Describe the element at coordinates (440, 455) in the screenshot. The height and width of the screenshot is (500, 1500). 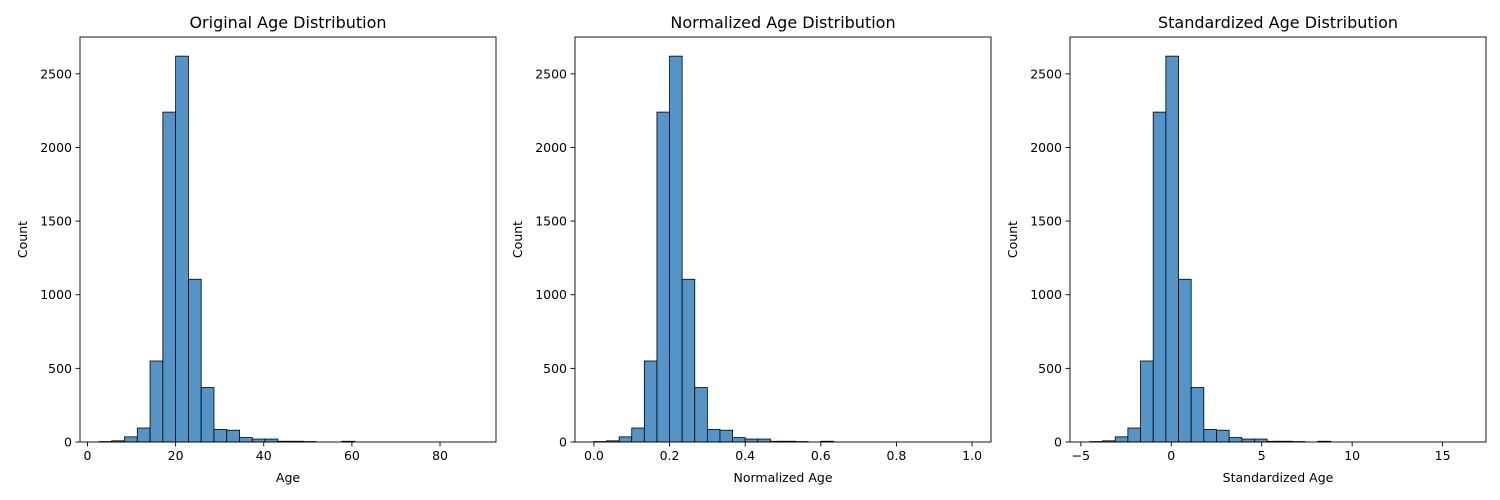
I see `x-tick-label: 80` at that location.